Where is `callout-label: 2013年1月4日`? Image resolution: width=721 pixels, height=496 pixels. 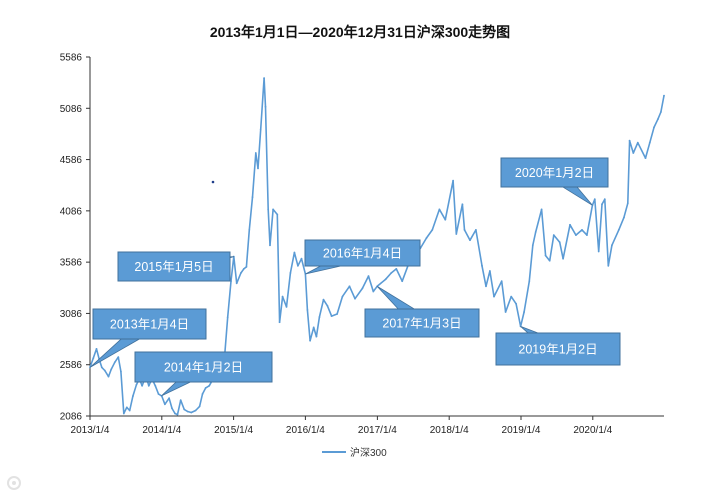
callout-label: 2013年1月4日 is located at coordinates (149, 325).